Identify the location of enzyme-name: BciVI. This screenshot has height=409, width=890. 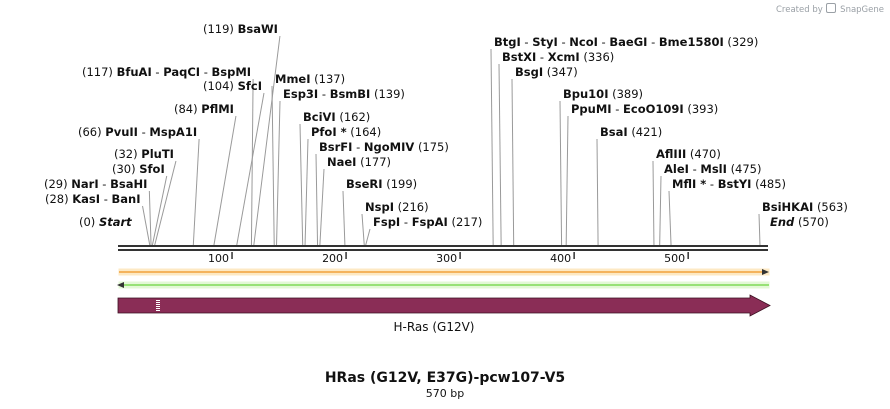
(319, 117).